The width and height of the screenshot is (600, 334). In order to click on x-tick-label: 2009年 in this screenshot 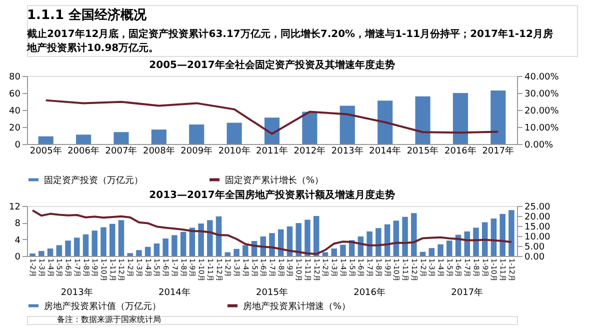, I will do `click(196, 151)`.